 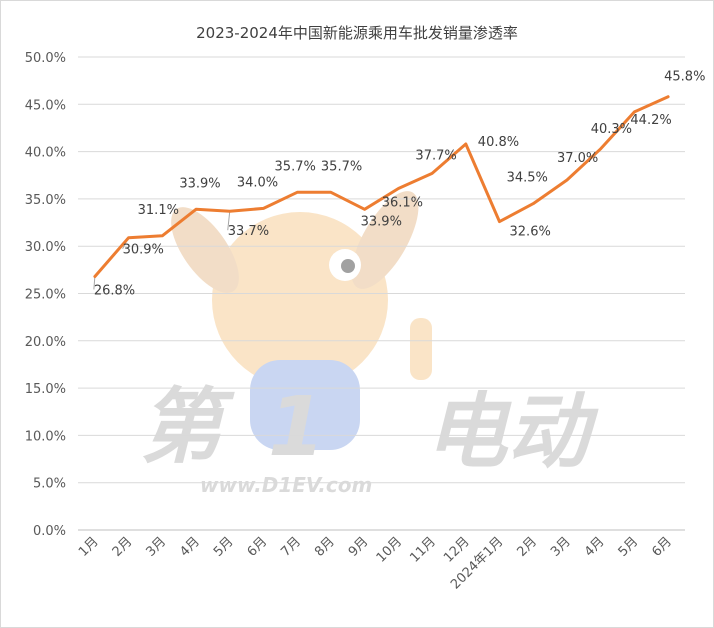 What do you see at coordinates (530, 232) in the screenshot?
I see `data-label: 32.6%` at bounding box center [530, 232].